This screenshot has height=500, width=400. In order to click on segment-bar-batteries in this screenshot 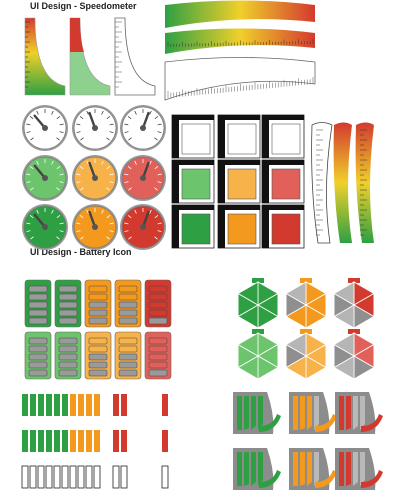, I will do `click(95, 441)`.